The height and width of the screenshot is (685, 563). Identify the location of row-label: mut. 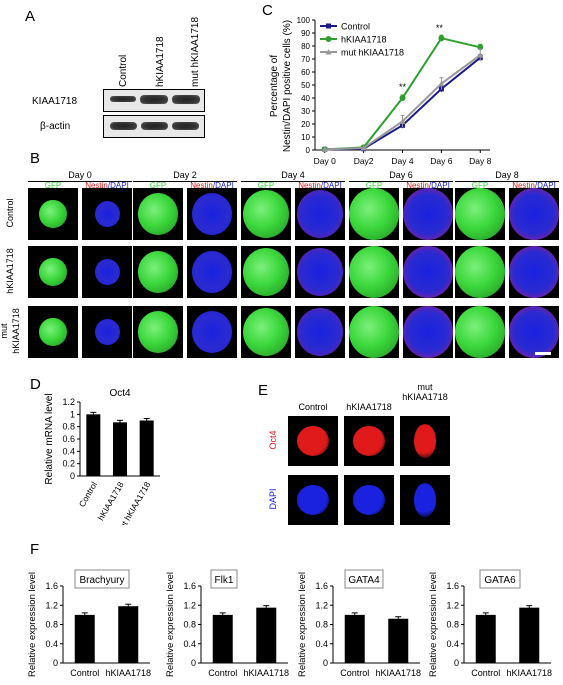
(4, 331).